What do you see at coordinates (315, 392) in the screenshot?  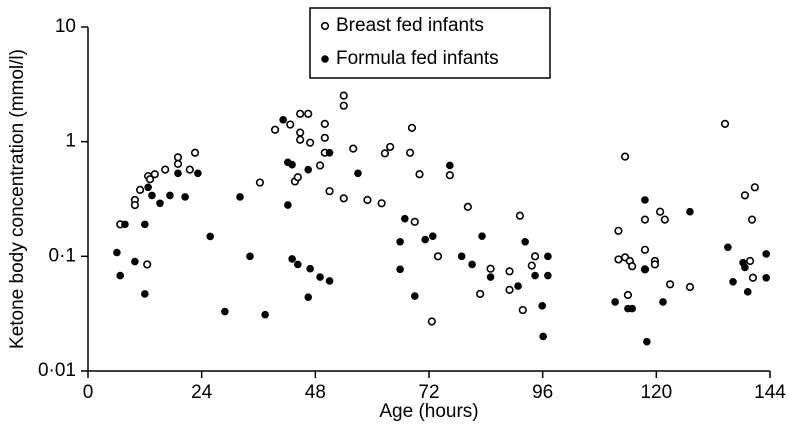 I see `x-tick-label: 48` at bounding box center [315, 392].